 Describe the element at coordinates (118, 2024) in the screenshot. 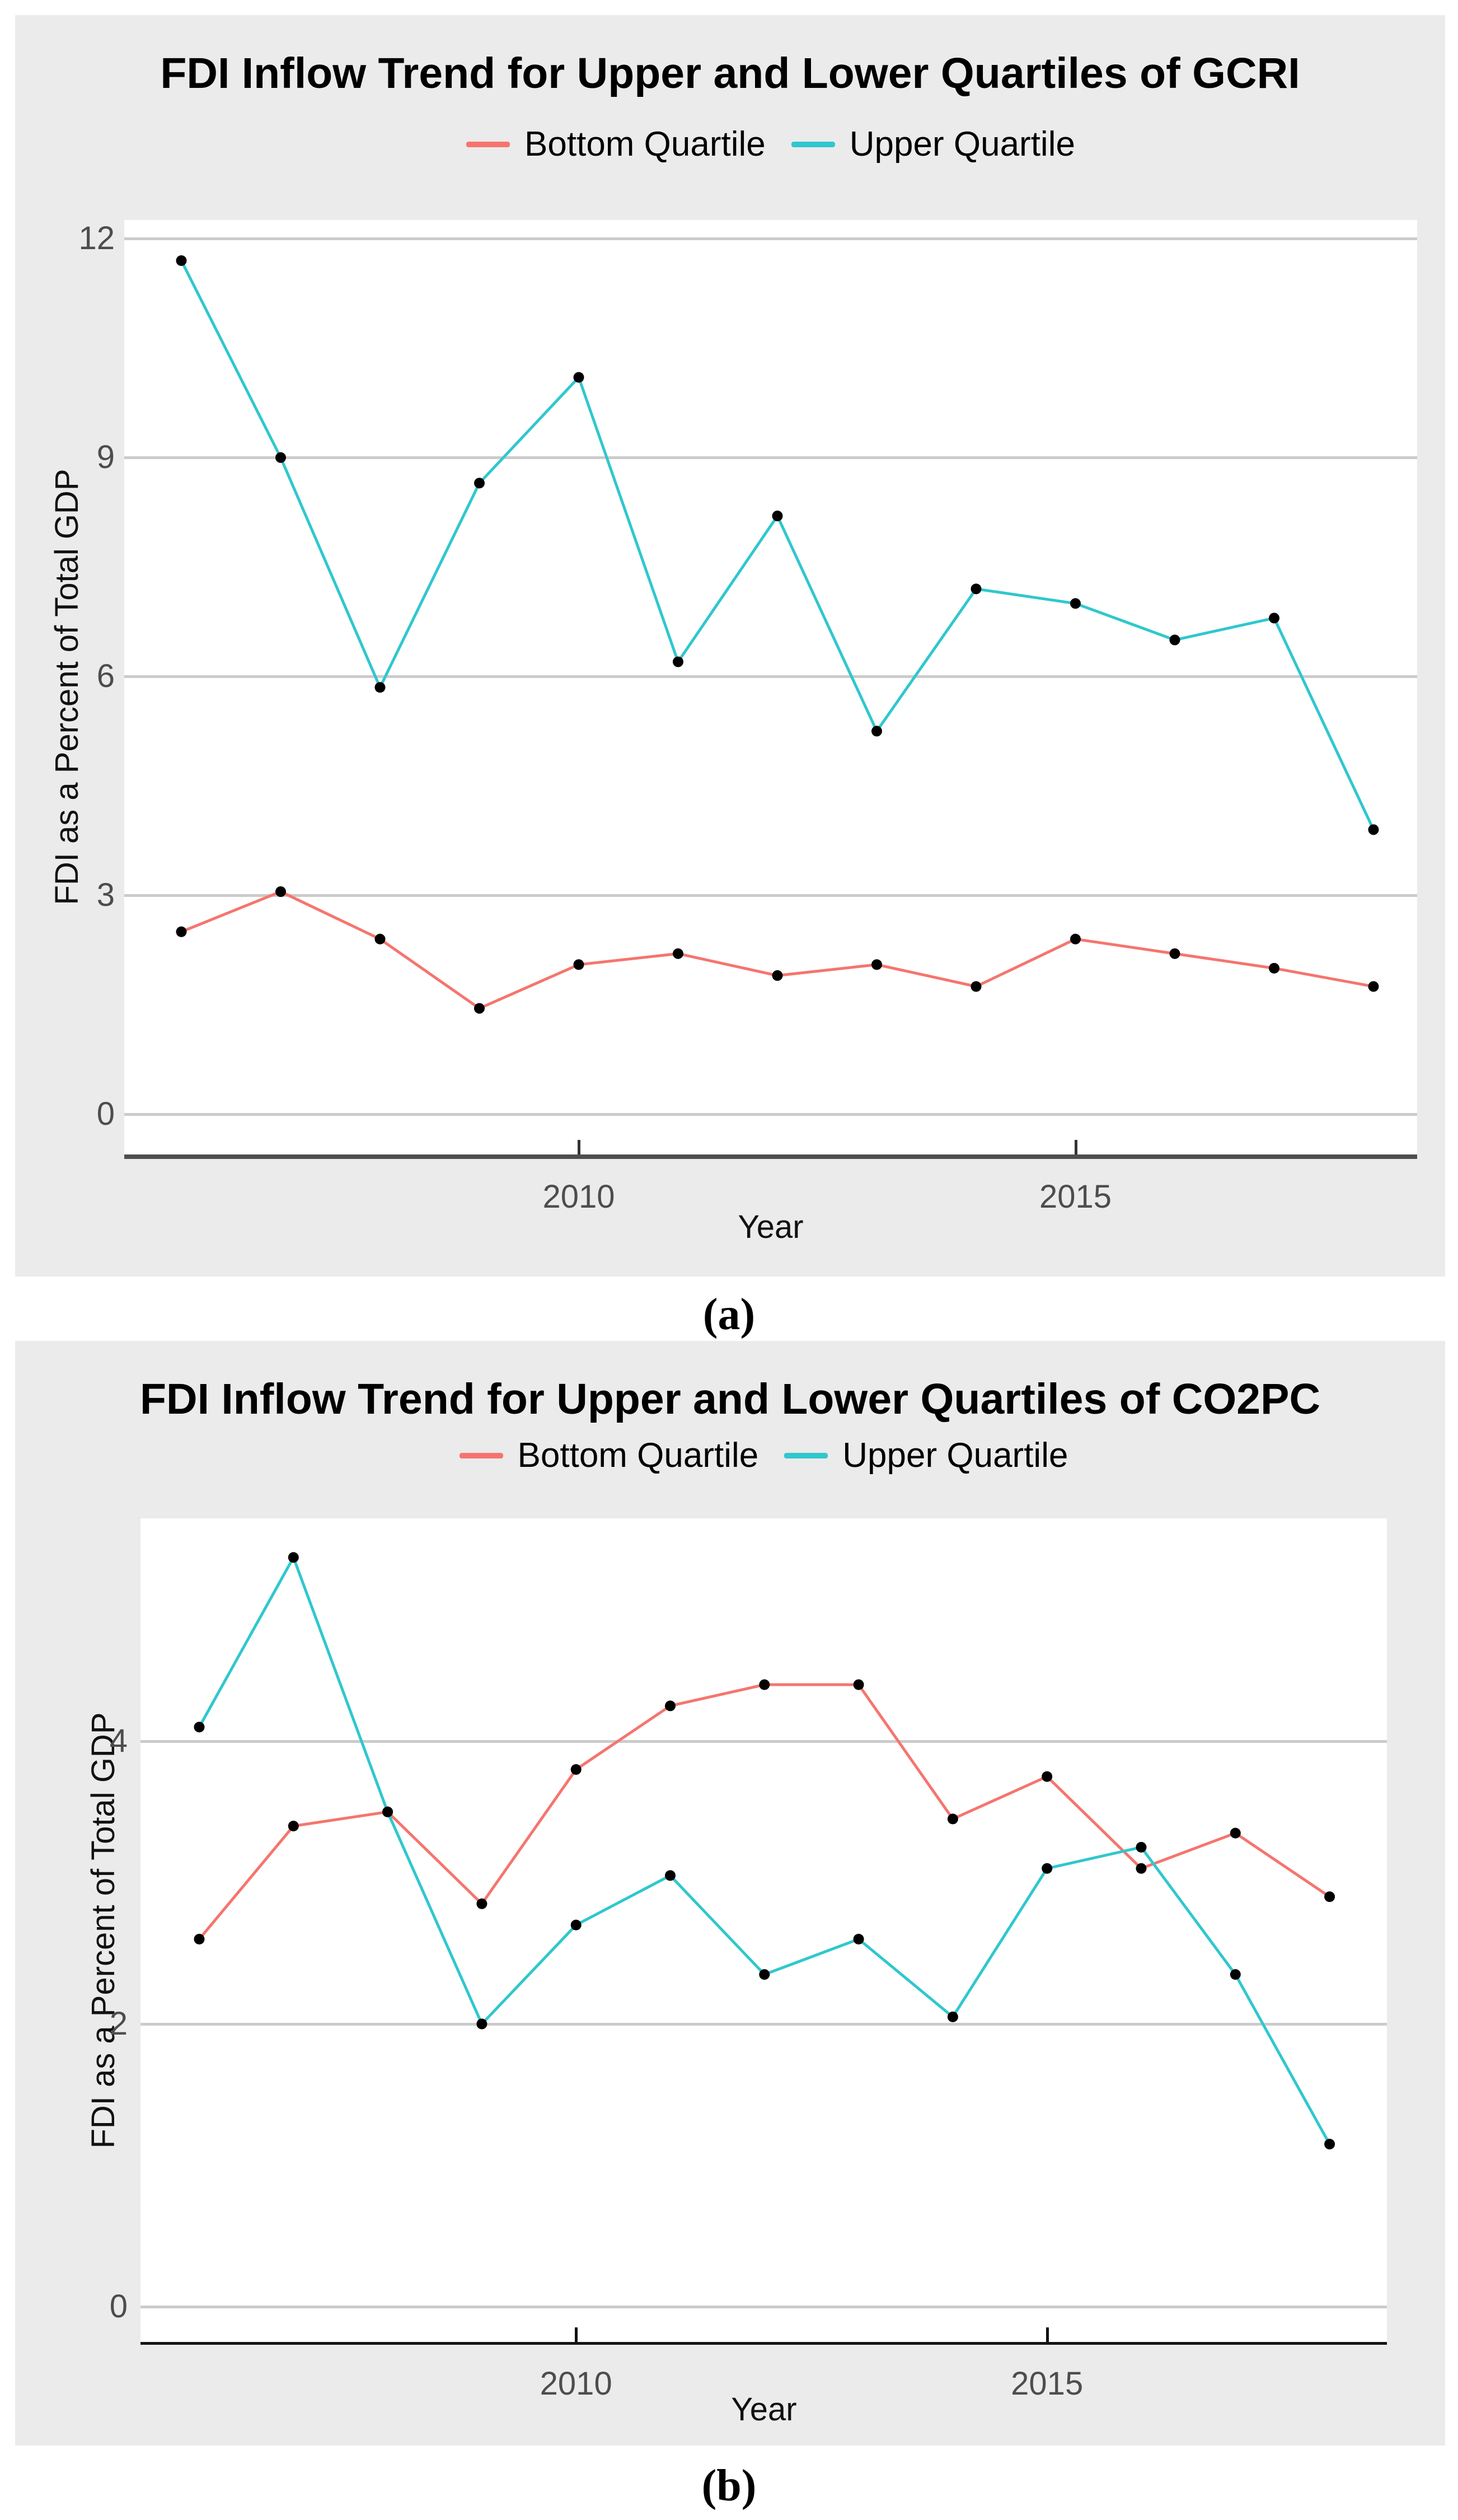

I see `y-tick-label: 2` at that location.